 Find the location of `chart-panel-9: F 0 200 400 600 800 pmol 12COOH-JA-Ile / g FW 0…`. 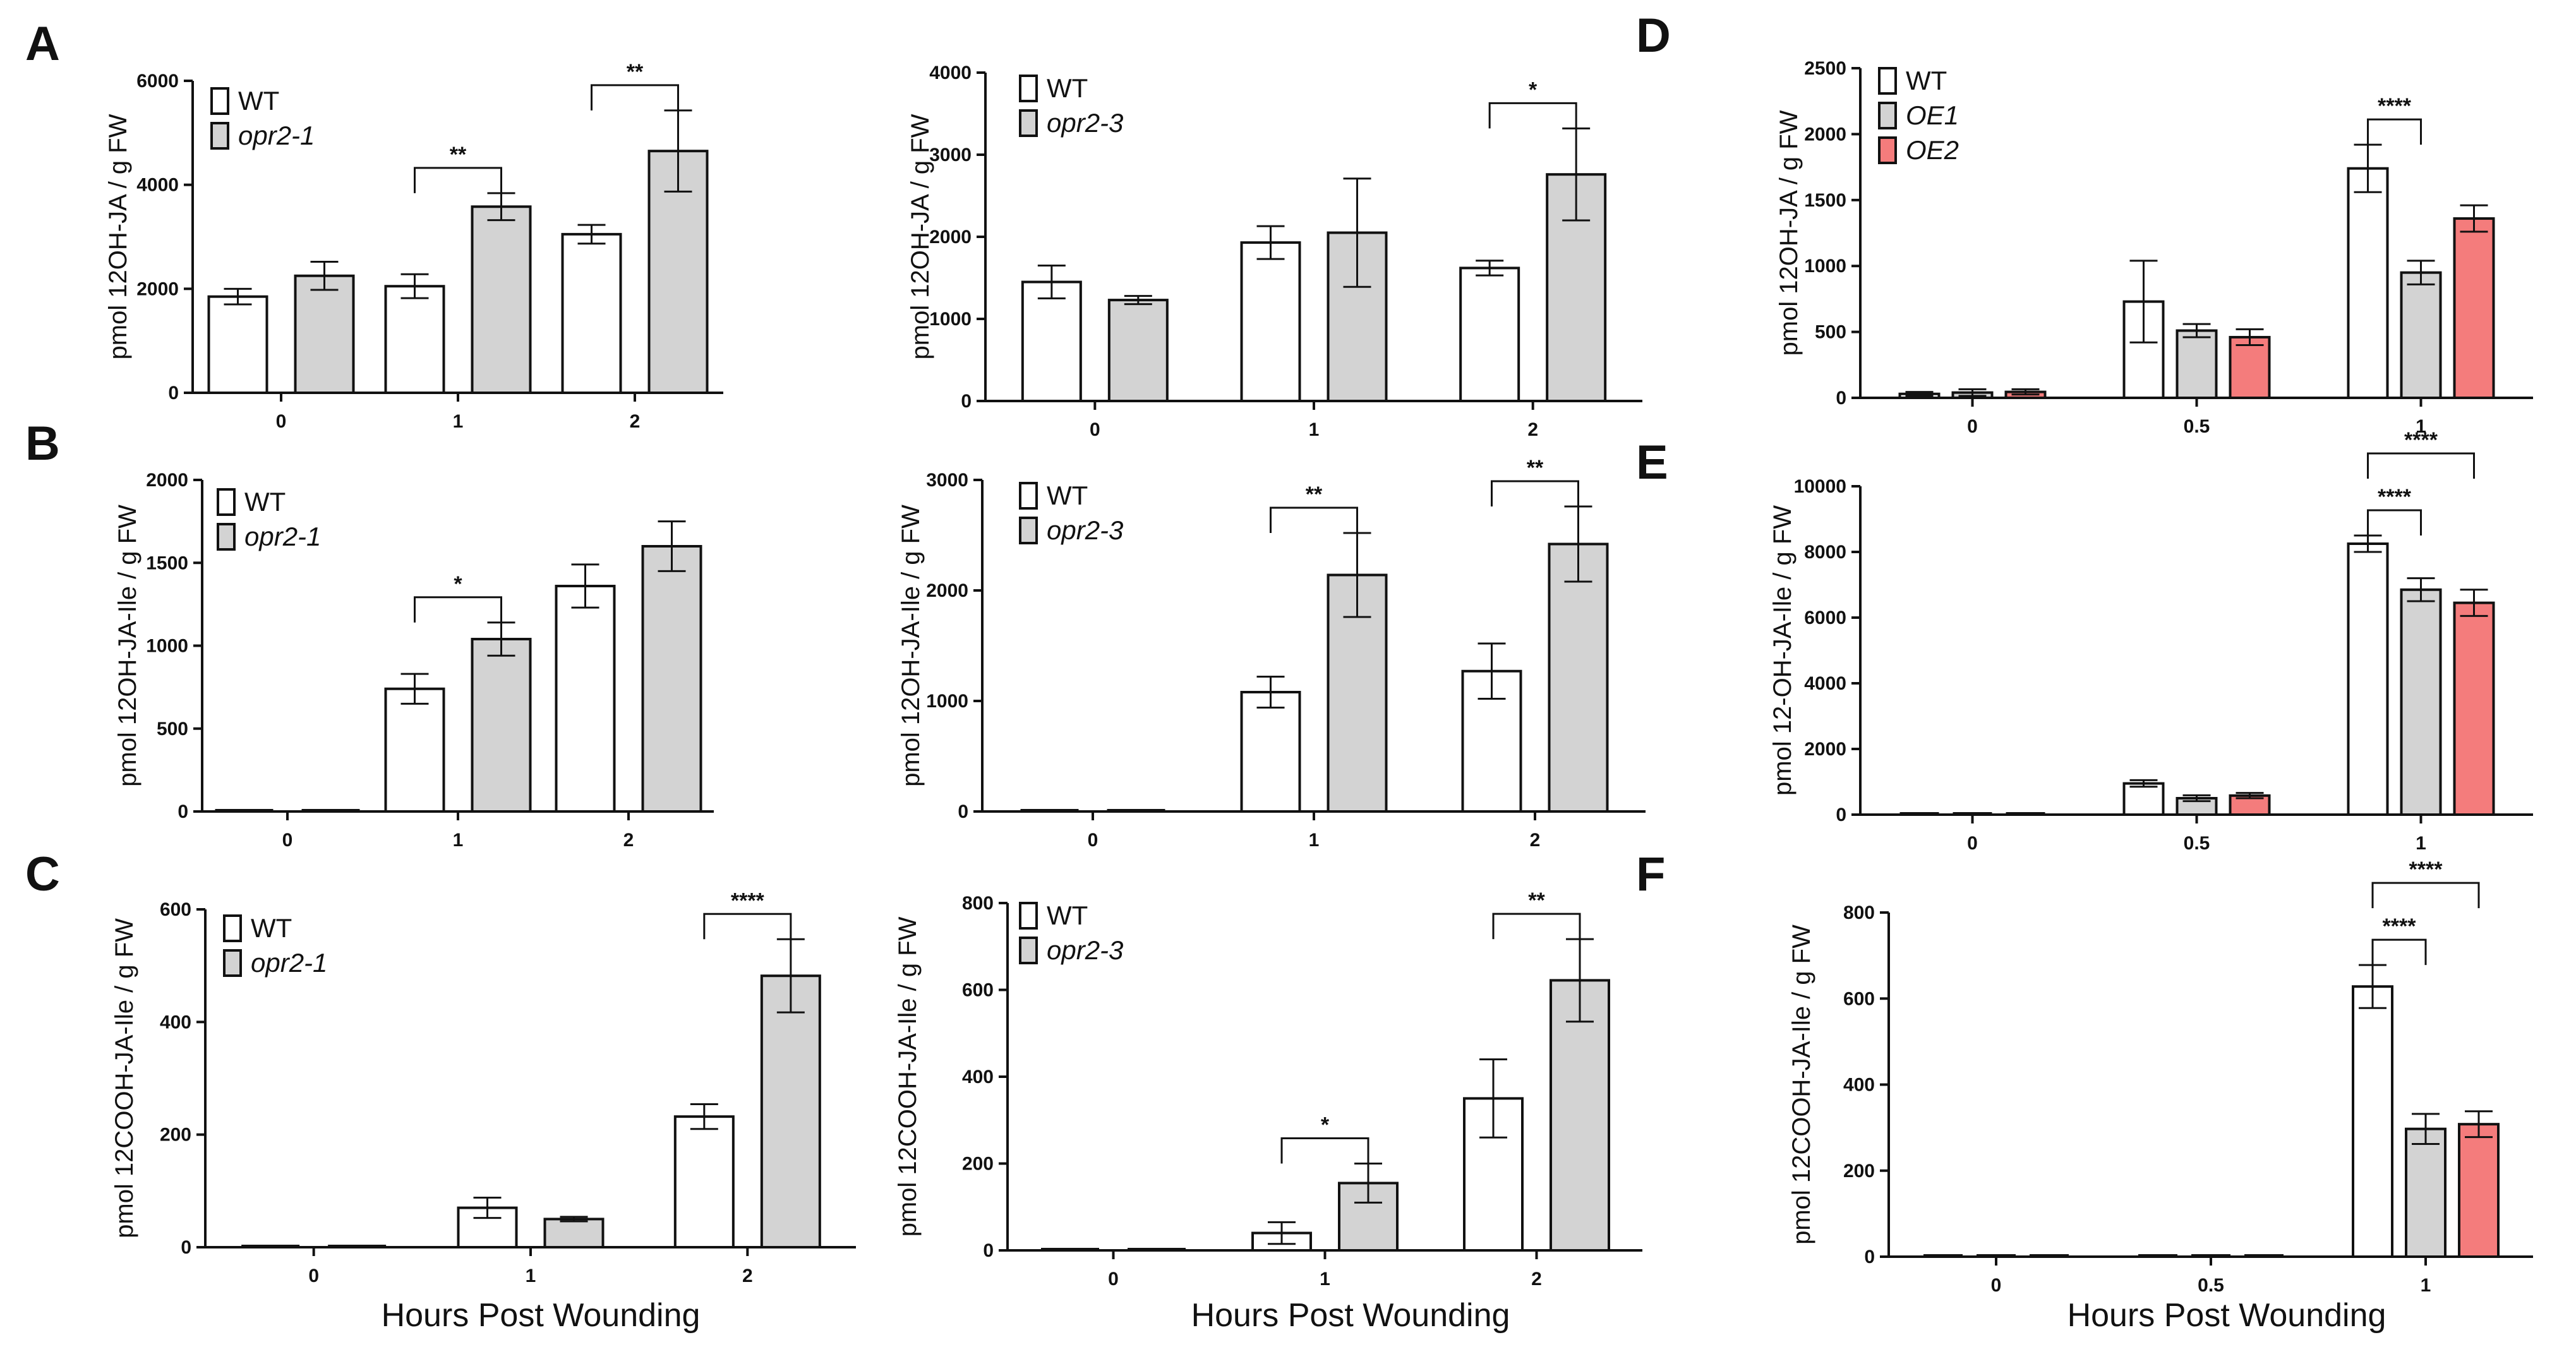

chart-panel-9: F 0 200 400 600 800 pmol 12COOH-JA-Ile / g FW 0… is located at coordinates (2084, 1071).